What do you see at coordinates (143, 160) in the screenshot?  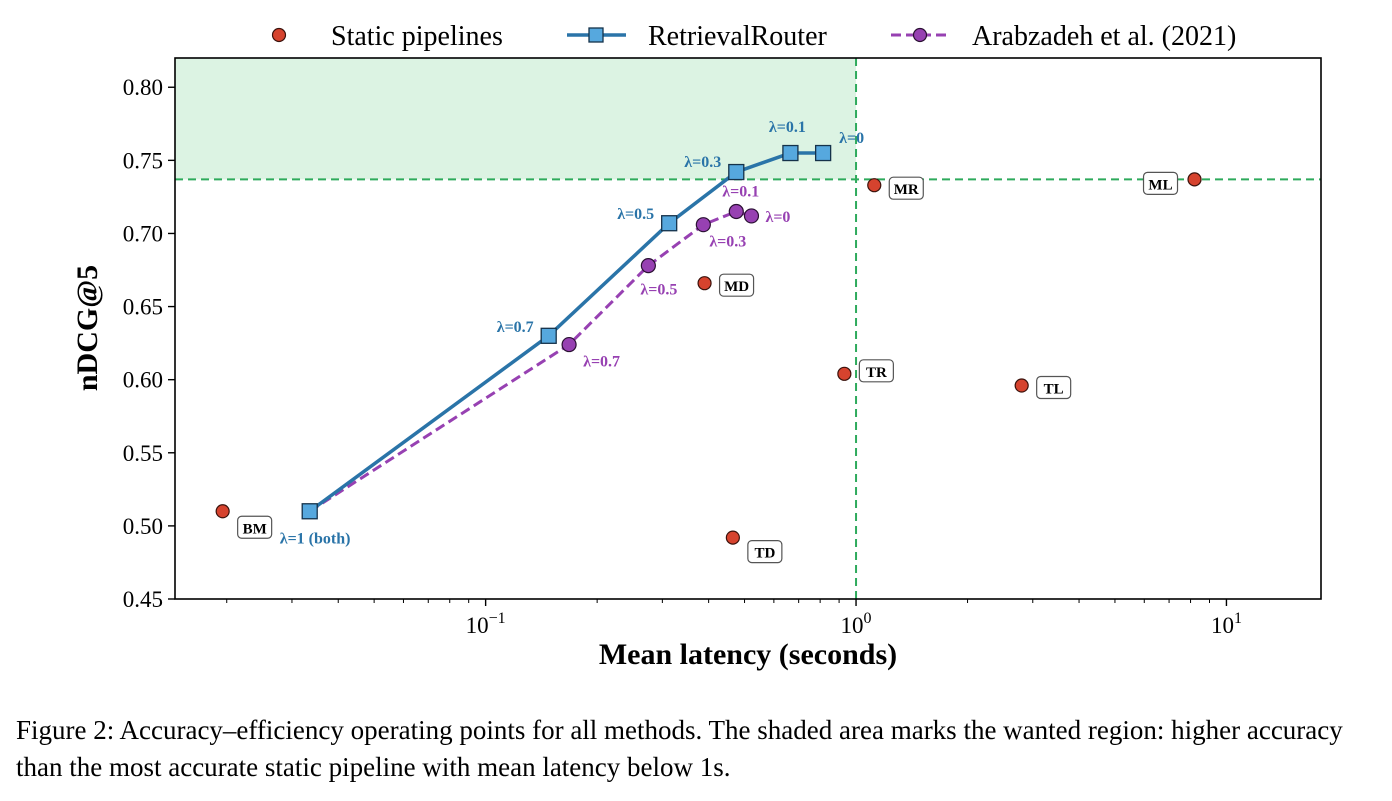 I see `y-tick-label: 0.75` at bounding box center [143, 160].